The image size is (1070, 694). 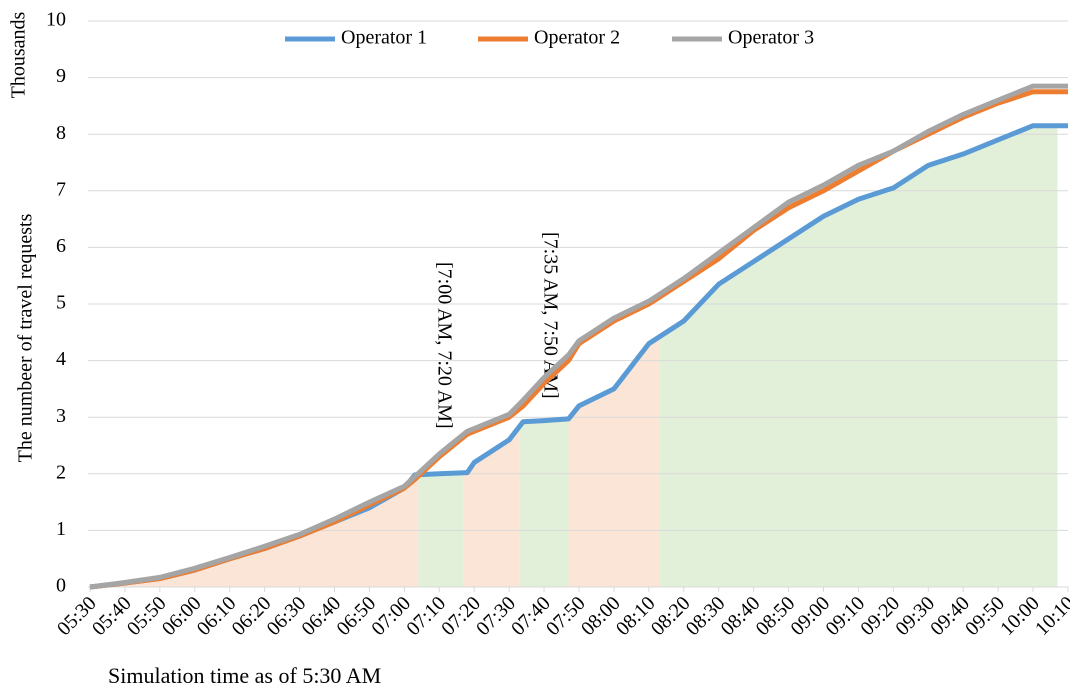 I want to click on legend-label: Operator 1, so click(x=384, y=38).